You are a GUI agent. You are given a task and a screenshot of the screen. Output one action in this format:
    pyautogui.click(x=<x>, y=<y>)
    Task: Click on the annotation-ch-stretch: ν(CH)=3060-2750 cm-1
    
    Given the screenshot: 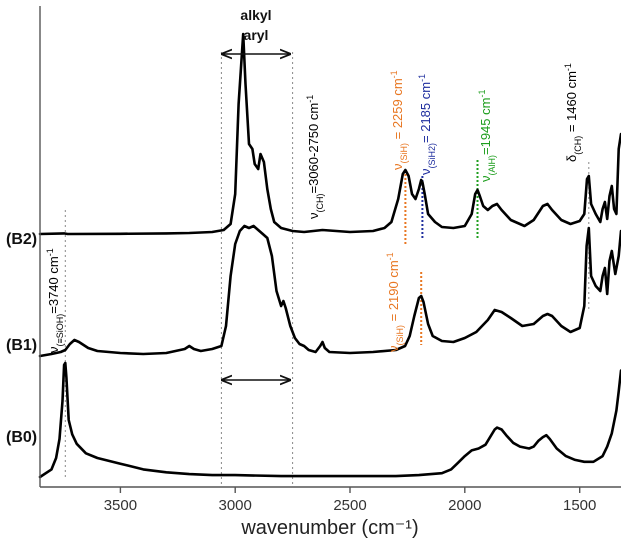 What is the action you would take?
    pyautogui.click(x=315, y=157)
    